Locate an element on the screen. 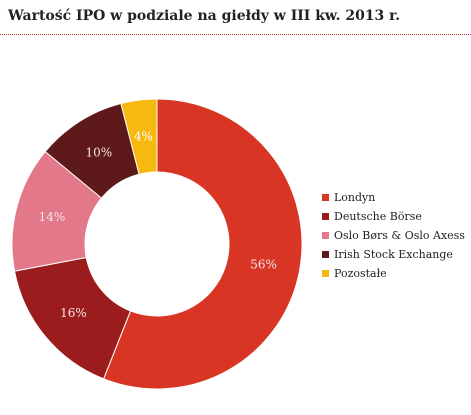 The width and height of the screenshot is (471, 415). slice-label: 10% is located at coordinates (99, 152).